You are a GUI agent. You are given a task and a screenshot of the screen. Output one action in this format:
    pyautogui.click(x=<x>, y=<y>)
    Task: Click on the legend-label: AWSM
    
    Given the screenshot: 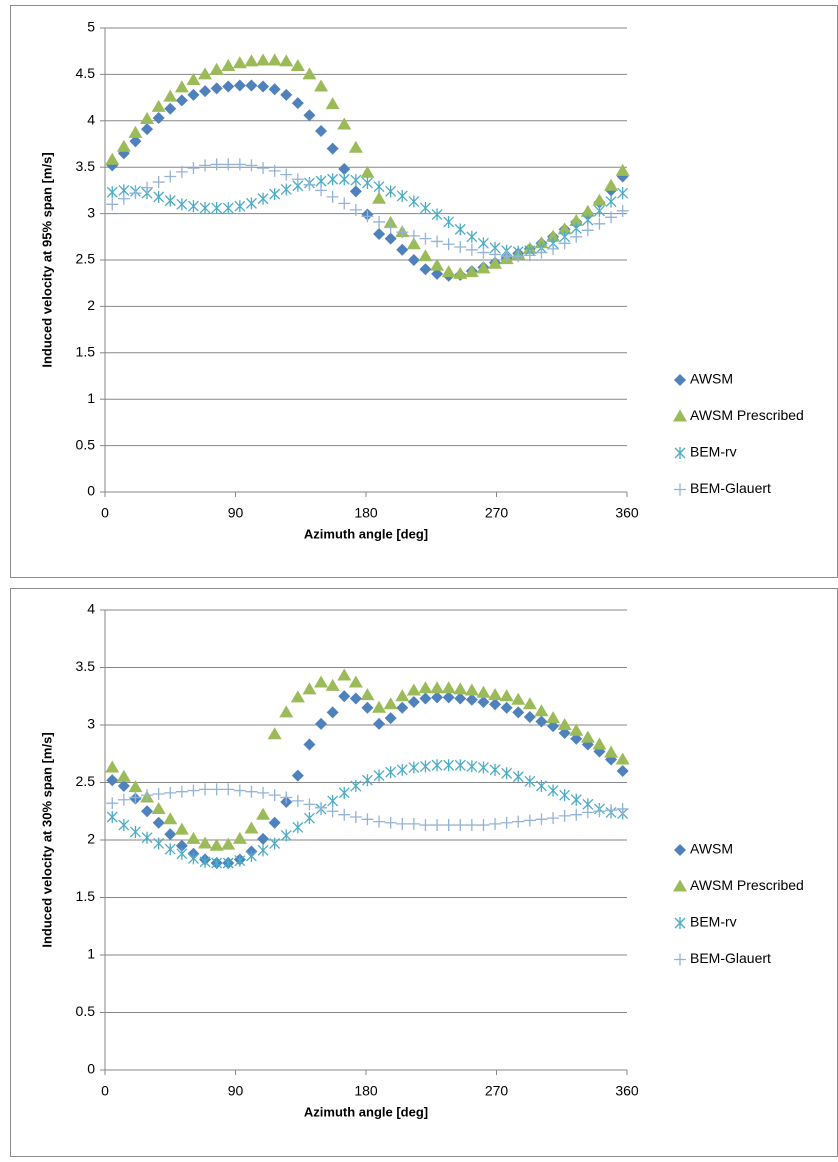 What is the action you would take?
    pyautogui.click(x=711, y=379)
    